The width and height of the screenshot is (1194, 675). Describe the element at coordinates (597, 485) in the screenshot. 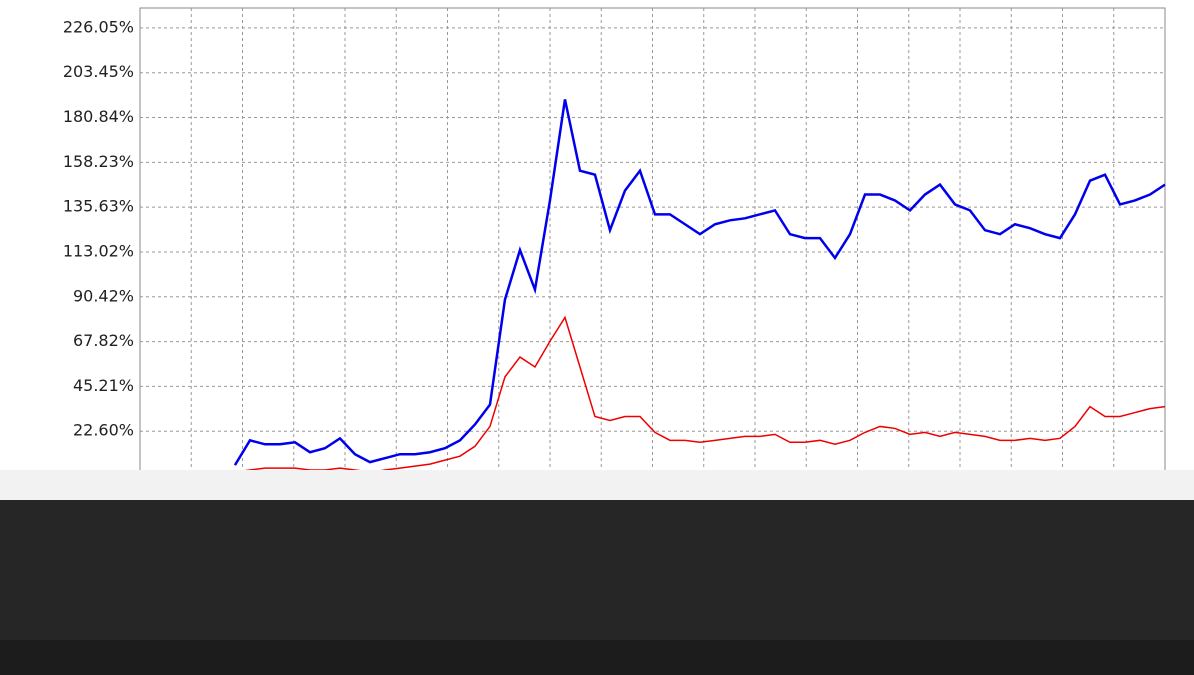

I see `panel-strip` at that location.